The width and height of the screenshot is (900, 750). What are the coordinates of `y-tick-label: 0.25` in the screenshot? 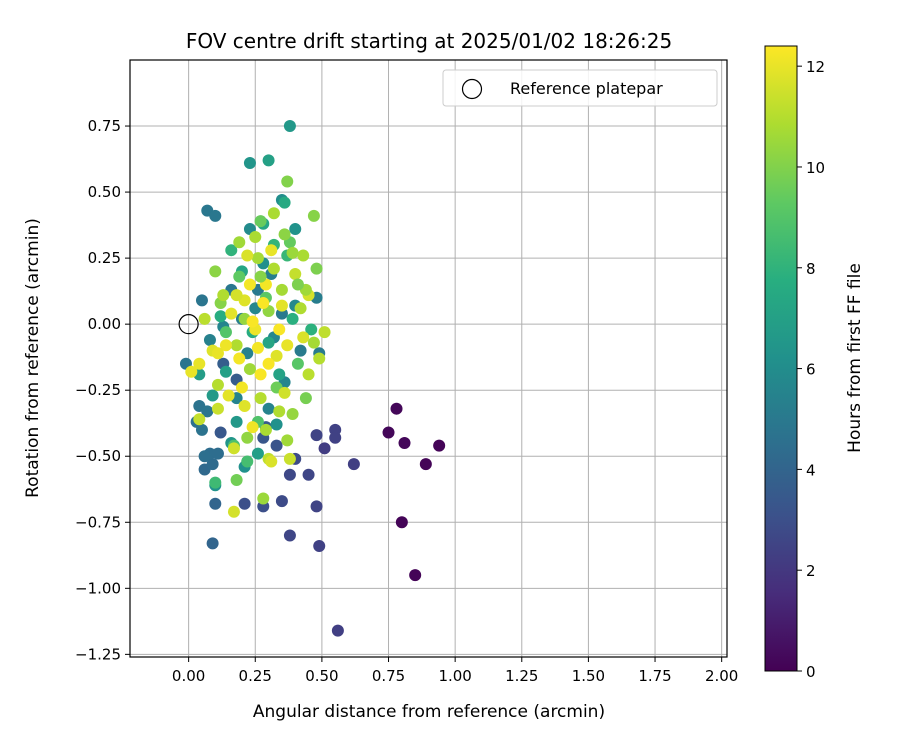 It's located at (104, 258).